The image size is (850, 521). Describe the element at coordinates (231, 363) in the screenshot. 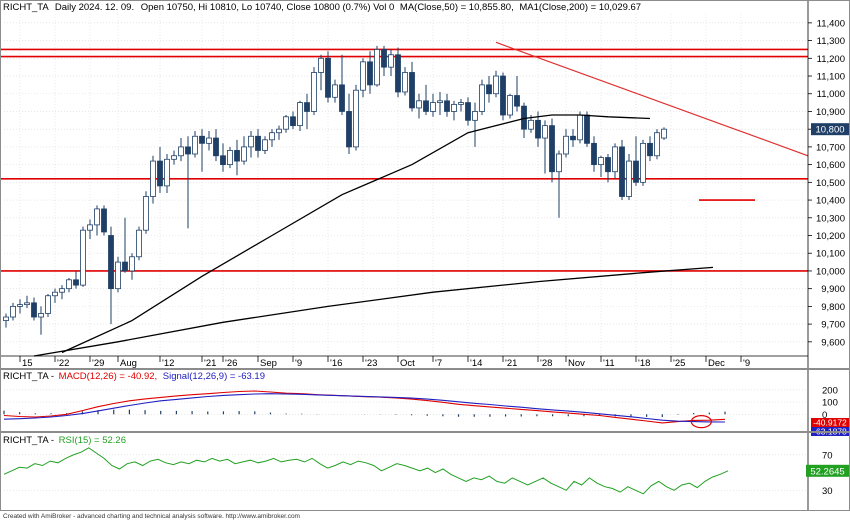

I see `x-axis-label: '26` at that location.